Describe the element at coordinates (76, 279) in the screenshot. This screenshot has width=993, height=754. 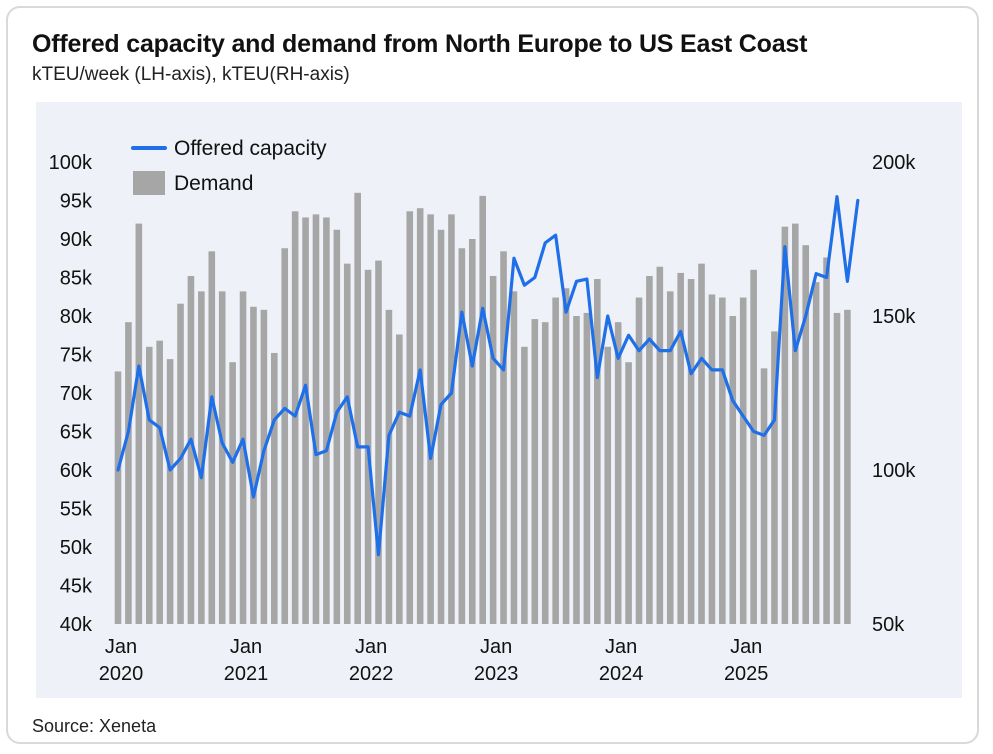
I see `left-axis-tick-label: 85k` at that location.